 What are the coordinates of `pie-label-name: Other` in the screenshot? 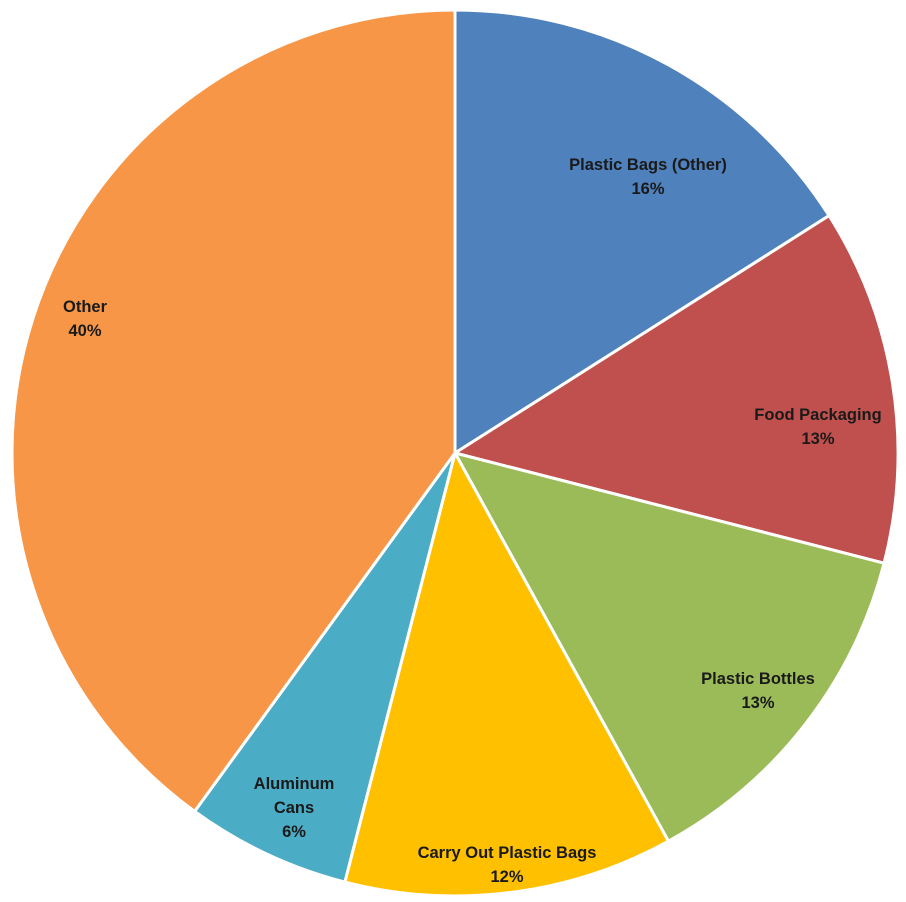 It's located at (85, 307).